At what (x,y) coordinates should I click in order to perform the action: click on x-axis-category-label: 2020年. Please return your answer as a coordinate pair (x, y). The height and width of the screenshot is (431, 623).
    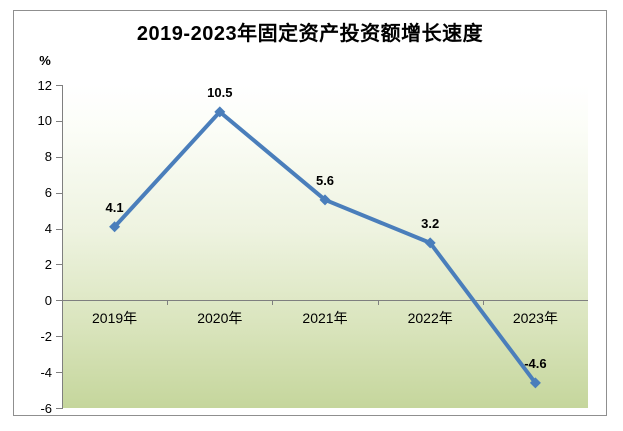
    Looking at the image, I should click on (220, 318).